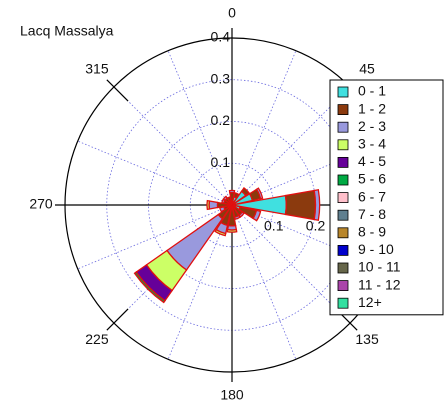  What do you see at coordinates (97, 339) in the screenshot?
I see `theta-tick-label: 225` at bounding box center [97, 339].